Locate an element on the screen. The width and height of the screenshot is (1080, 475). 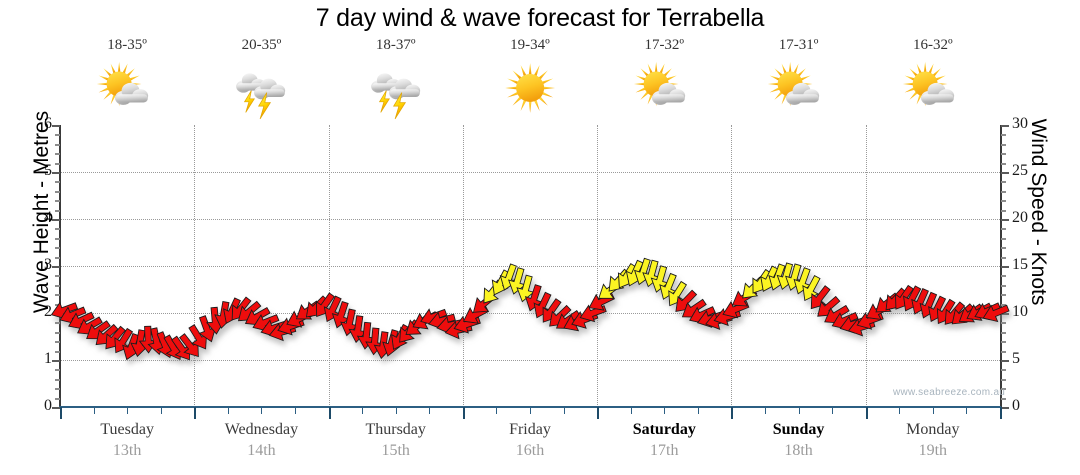
day-name: Friday is located at coordinates (530, 429).